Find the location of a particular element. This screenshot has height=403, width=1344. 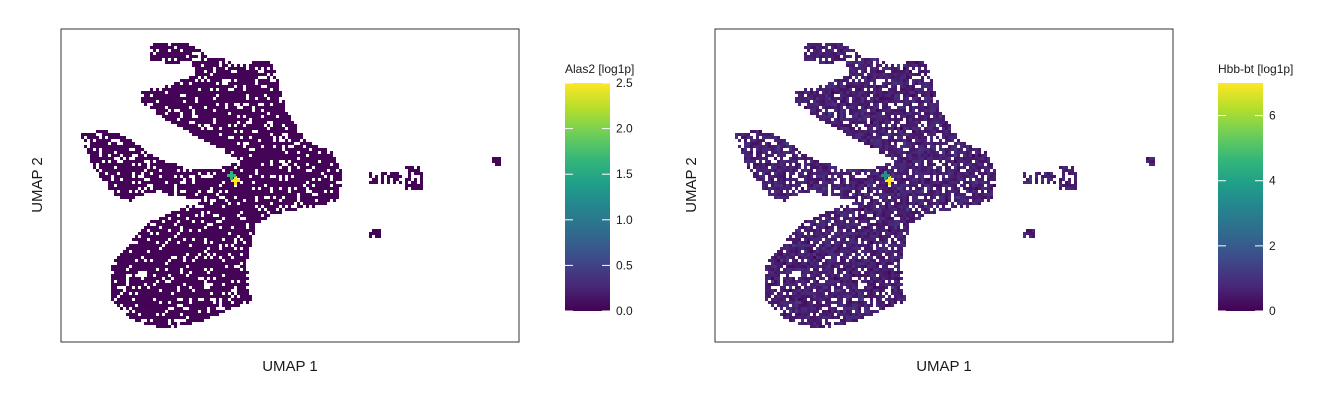

hotspot-bin is located at coordinates (235, 177).